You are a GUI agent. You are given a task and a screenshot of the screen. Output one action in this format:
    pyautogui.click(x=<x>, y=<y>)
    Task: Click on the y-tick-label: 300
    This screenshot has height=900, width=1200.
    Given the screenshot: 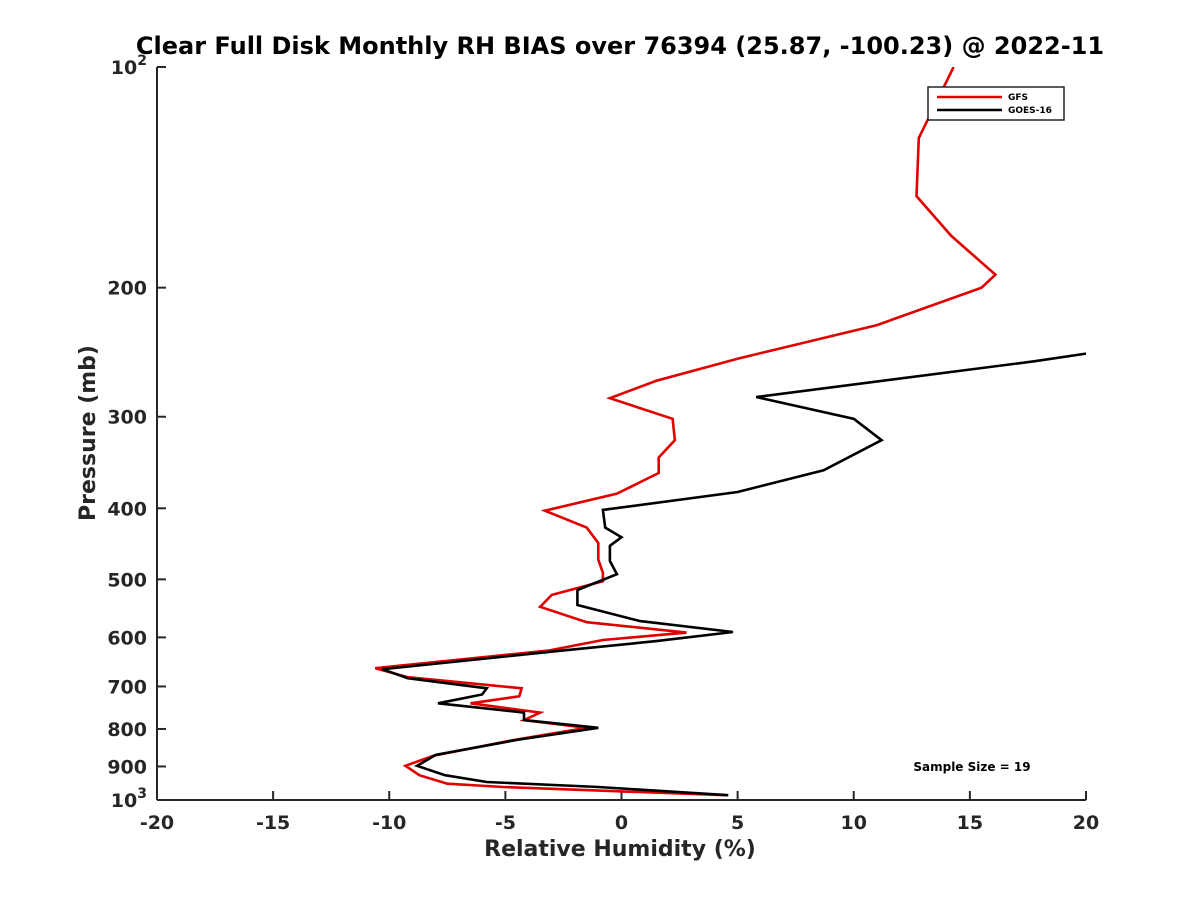 What is the action you would take?
    pyautogui.click(x=127, y=418)
    